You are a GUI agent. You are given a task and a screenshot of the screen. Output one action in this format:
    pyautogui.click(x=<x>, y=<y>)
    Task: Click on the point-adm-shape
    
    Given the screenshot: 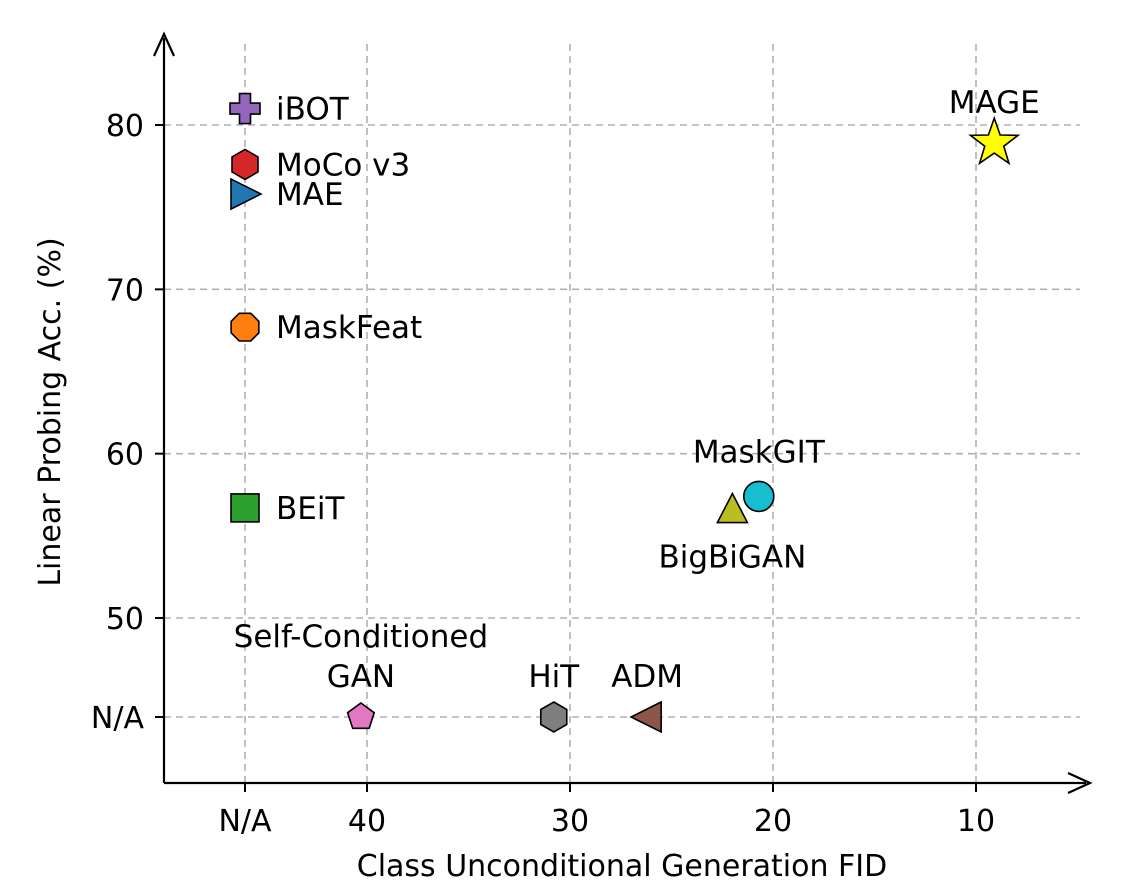 What is the action you would take?
    pyautogui.click(x=645, y=717)
    